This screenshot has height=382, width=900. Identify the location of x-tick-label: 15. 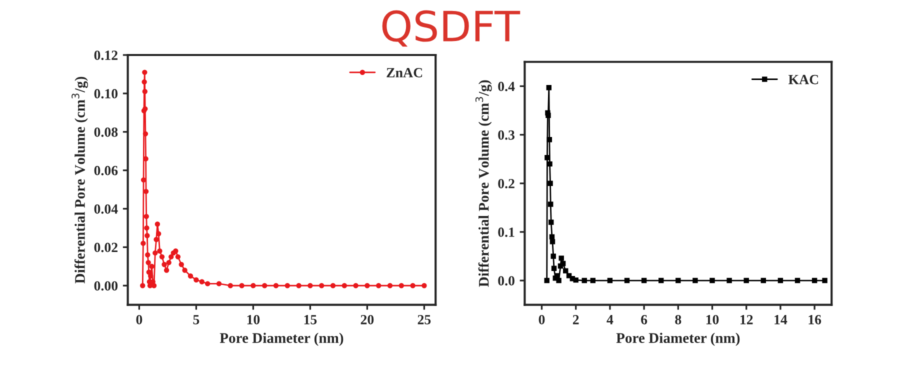
(310, 319).